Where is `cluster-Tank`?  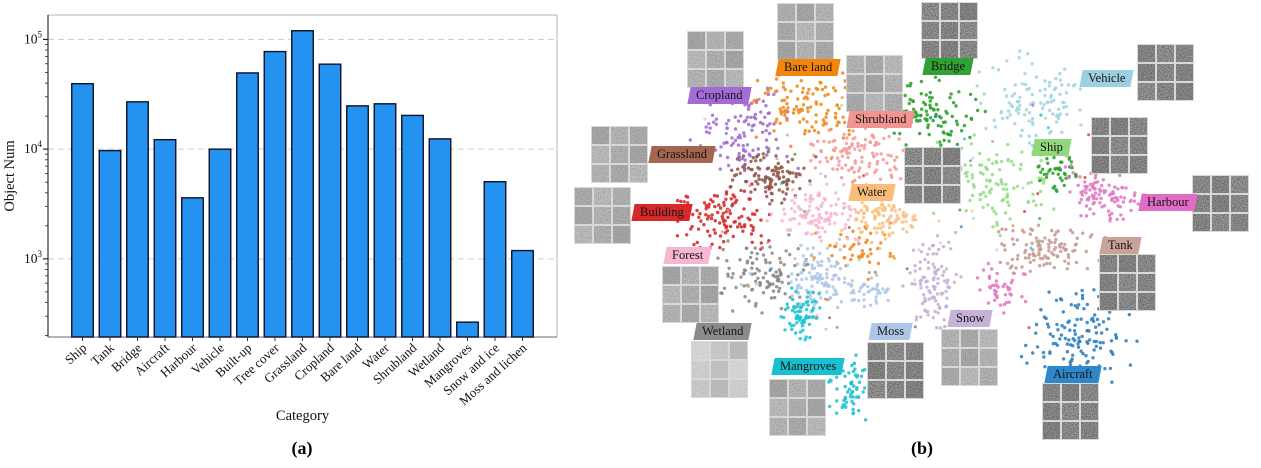
cluster-Tank is located at coordinates (1056, 249).